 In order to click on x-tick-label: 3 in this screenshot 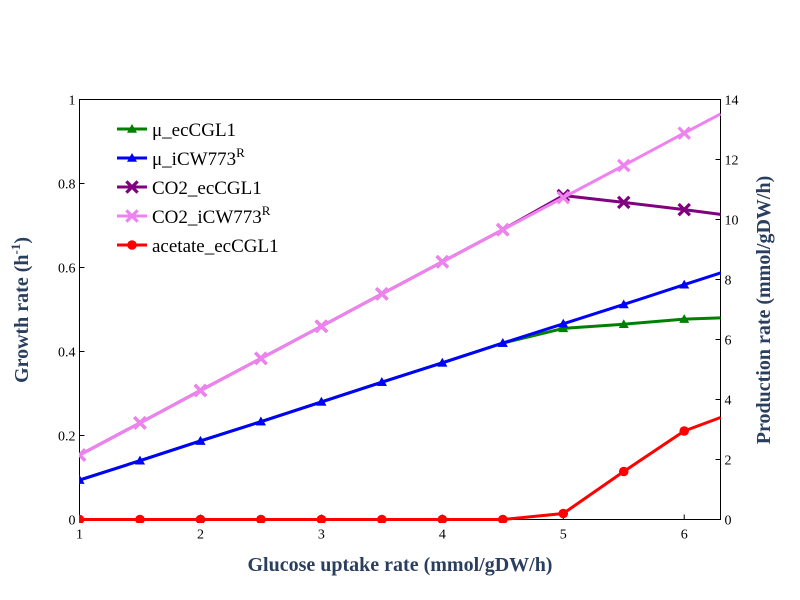, I will do `click(321, 535)`.